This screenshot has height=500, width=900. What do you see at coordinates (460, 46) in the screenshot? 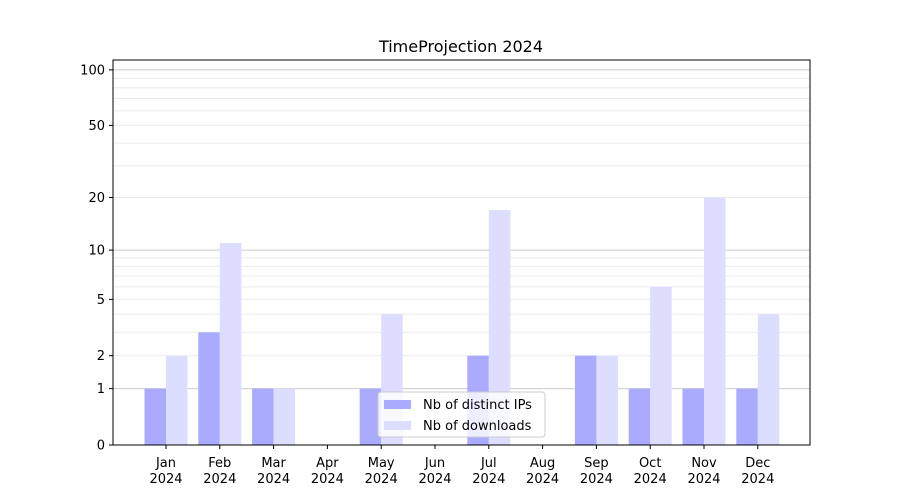
I see `chart-title: TimeProjection 2024` at bounding box center [460, 46].